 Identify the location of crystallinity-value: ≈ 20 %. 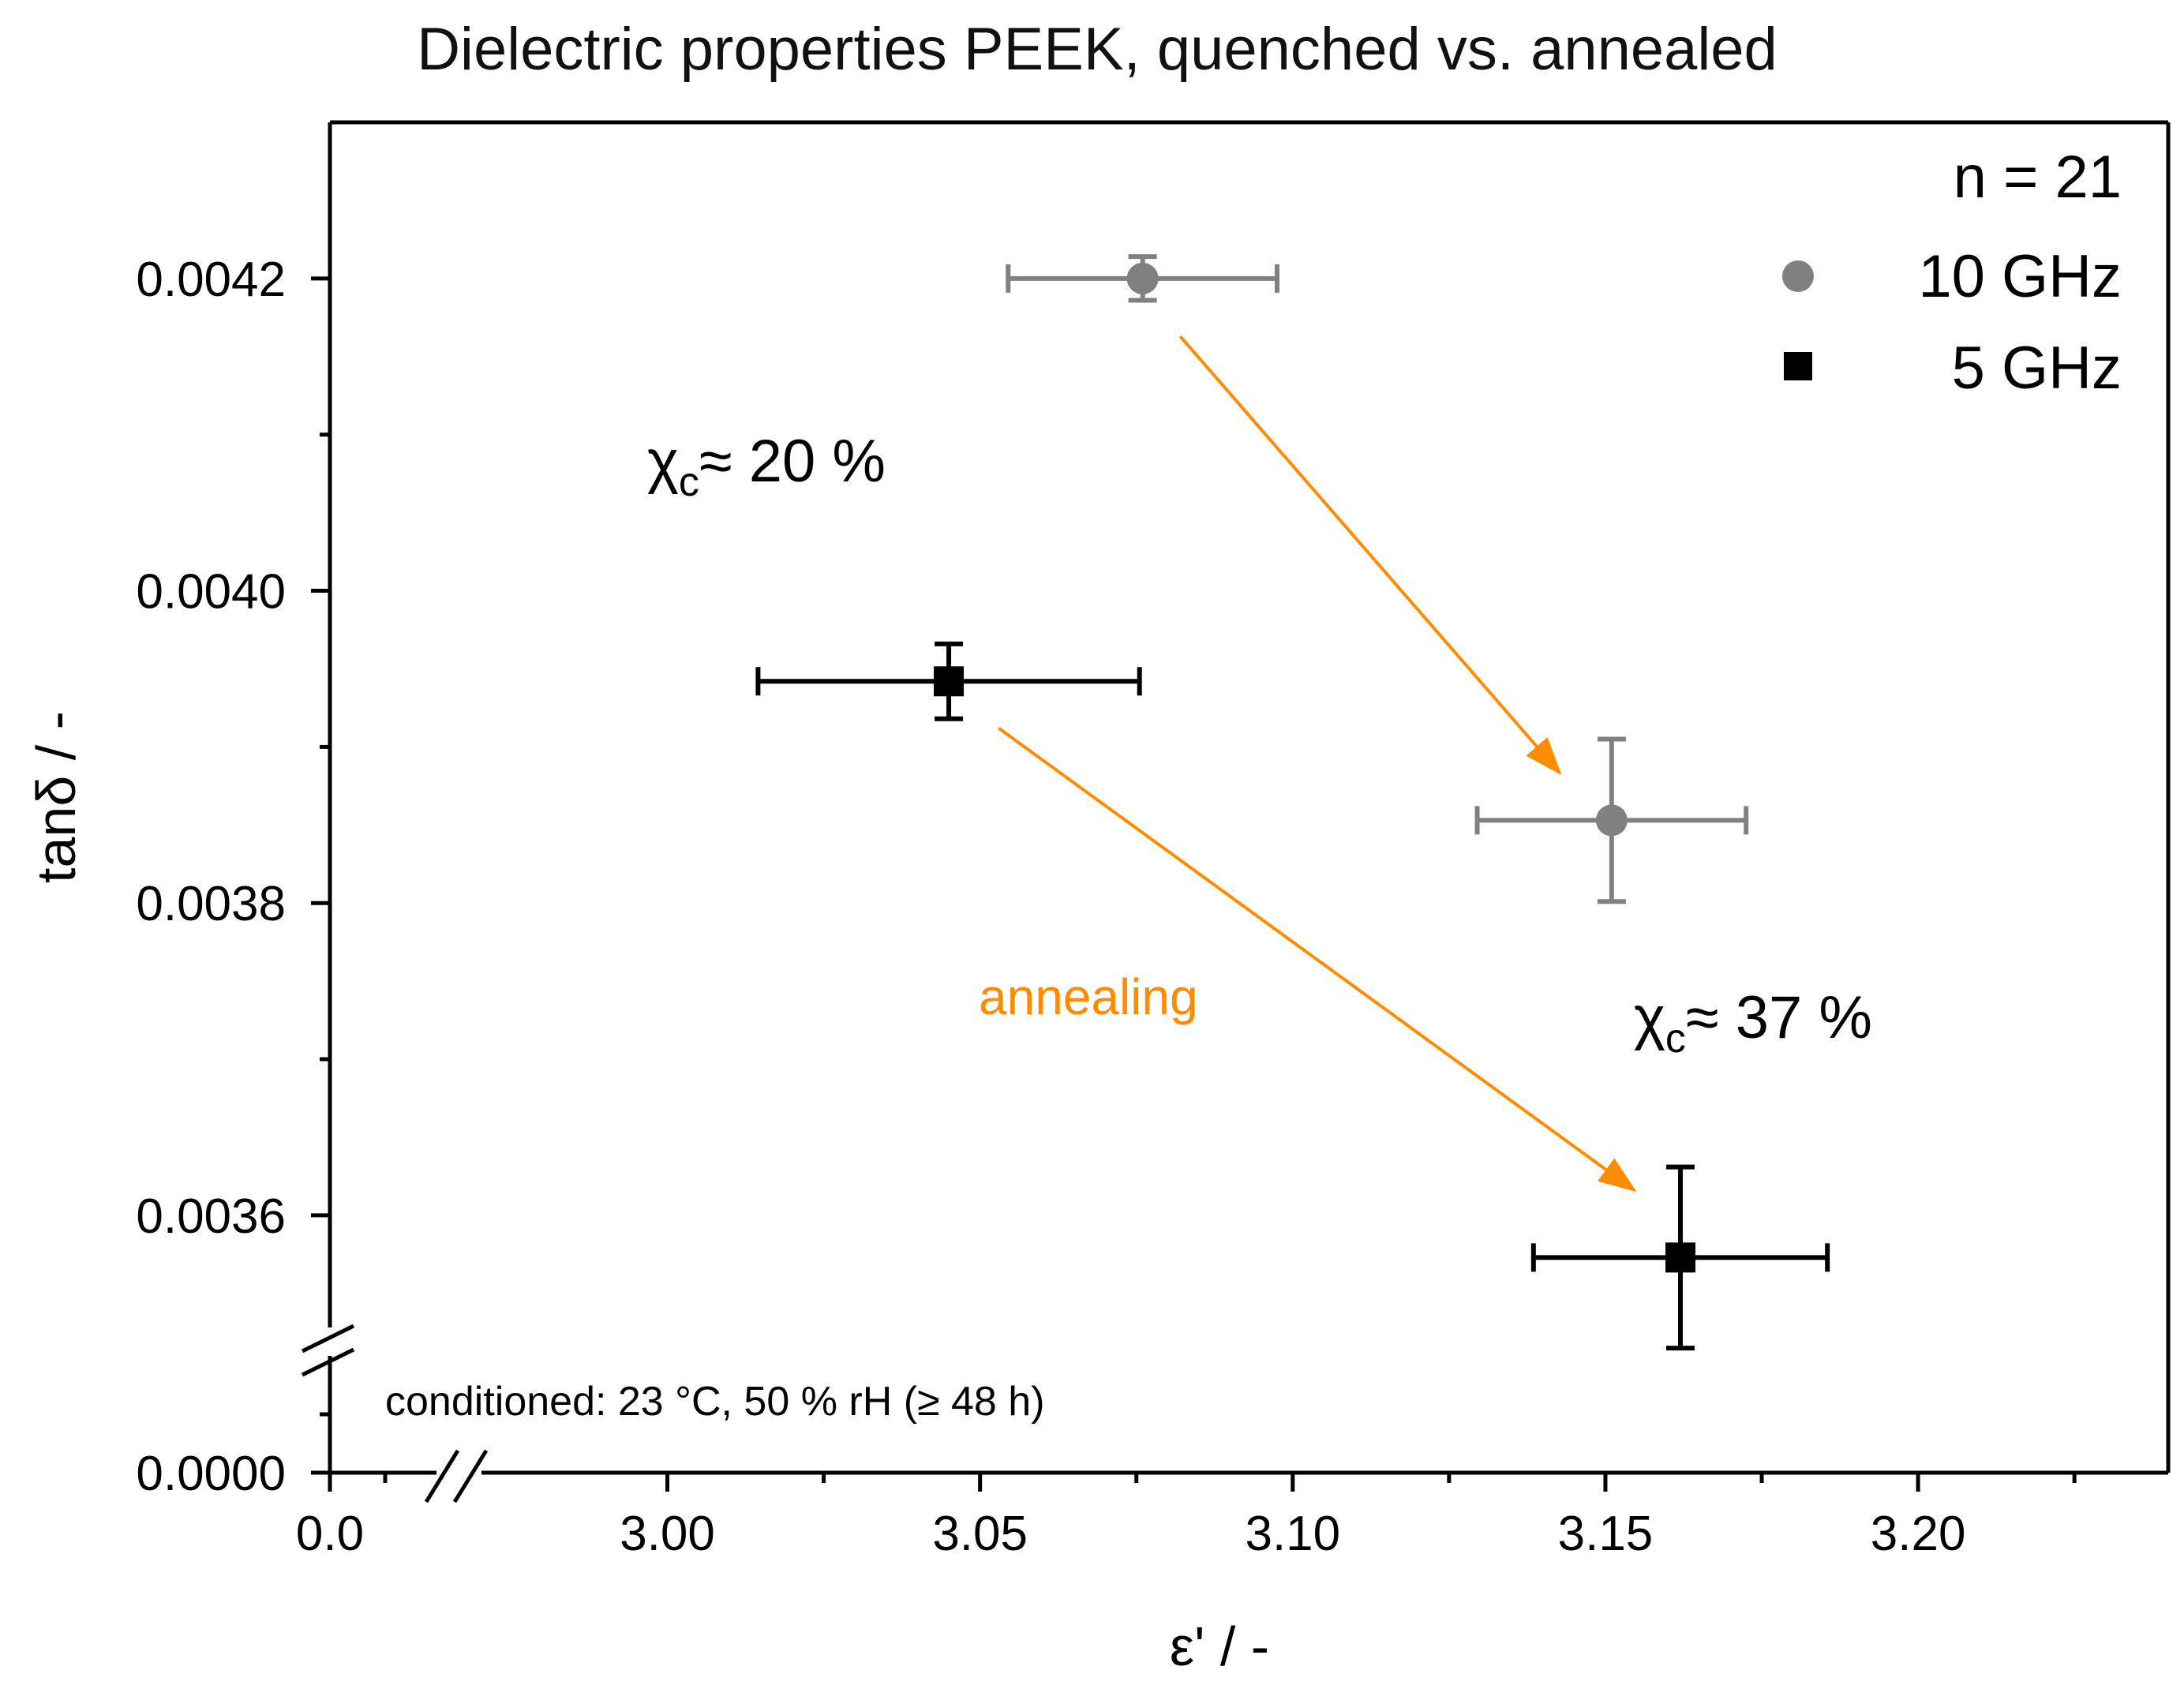
(792, 461).